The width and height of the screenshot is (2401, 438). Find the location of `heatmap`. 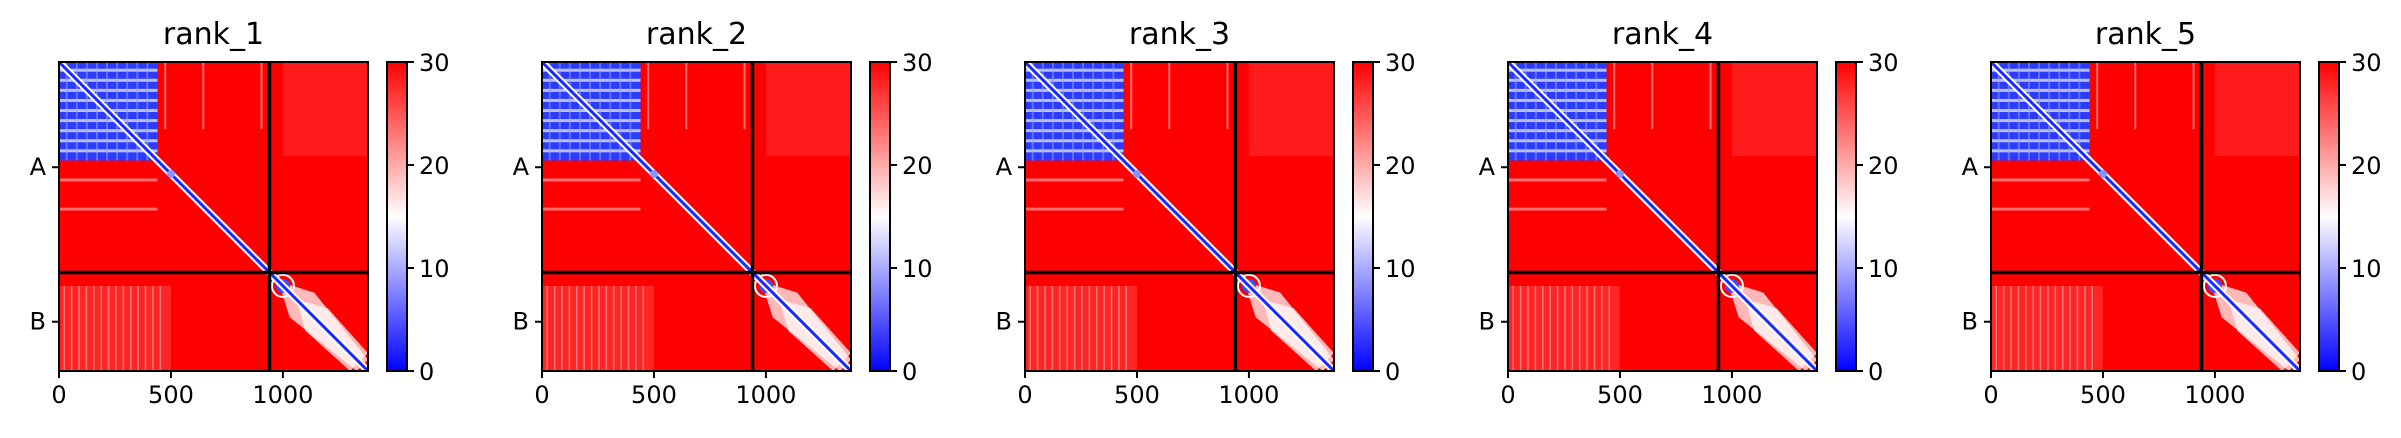

heatmap is located at coordinates (1179, 216).